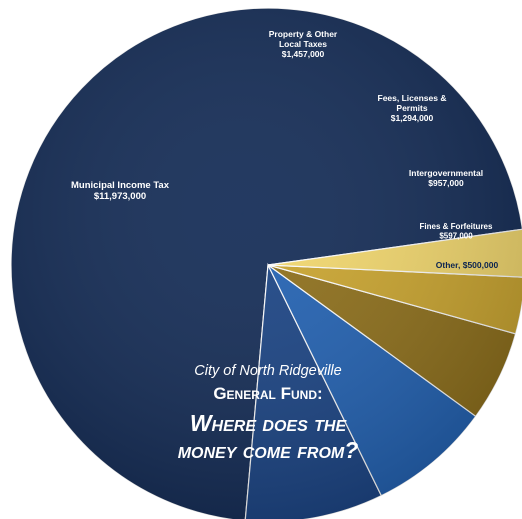 The width and height of the screenshot is (522, 519). I want to click on title-question-line2: money come from?, so click(268, 450).